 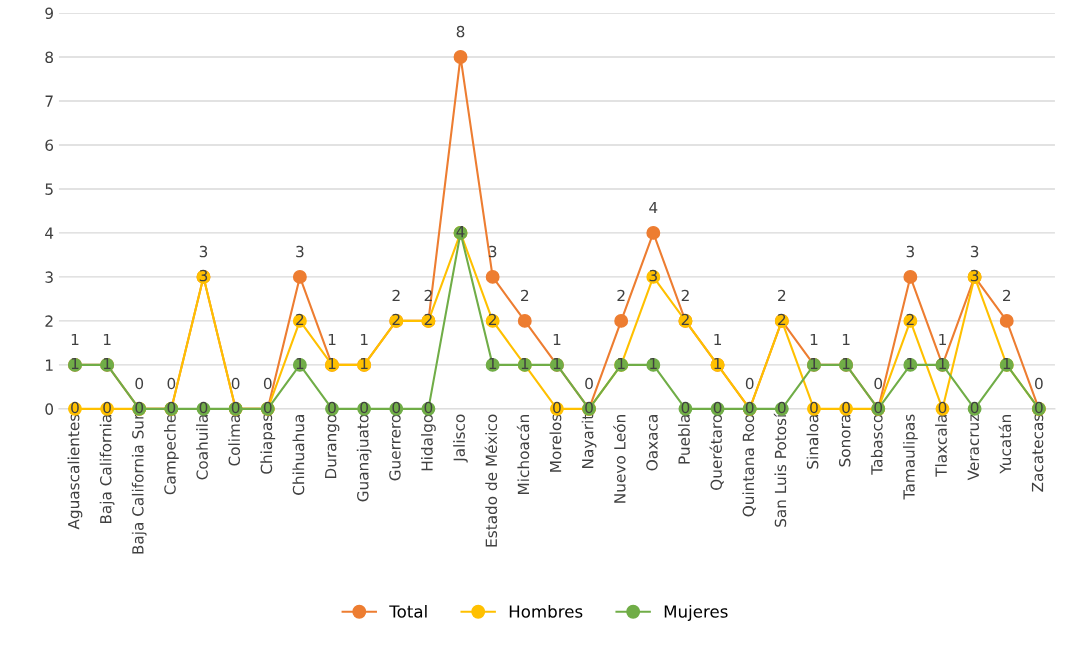 I want to click on x-tick-label: Tamaulipas, so click(x=910, y=457).